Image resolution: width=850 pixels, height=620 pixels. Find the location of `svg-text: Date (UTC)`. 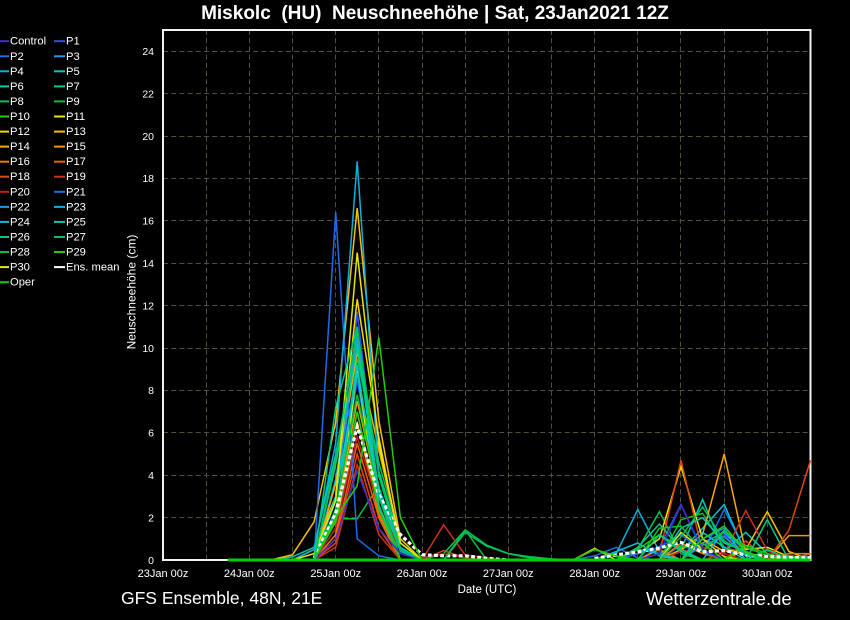

svg-text: Date (UTC) is located at coordinates (487, 590).